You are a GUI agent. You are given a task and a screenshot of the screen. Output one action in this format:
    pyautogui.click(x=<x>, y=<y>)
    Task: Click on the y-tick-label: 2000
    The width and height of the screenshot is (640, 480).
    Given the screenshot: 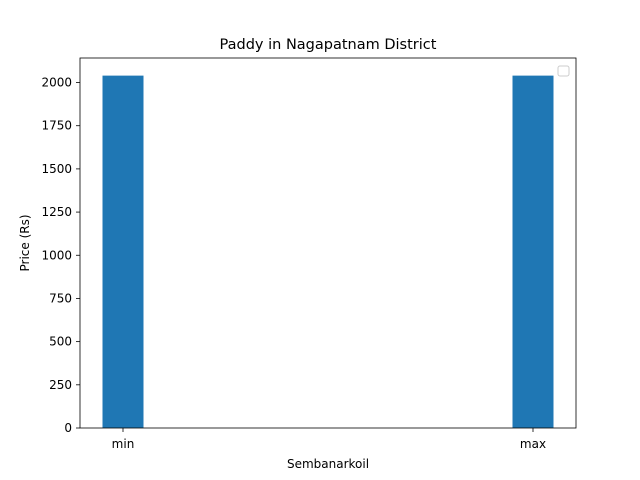 What is the action you would take?
    pyautogui.click(x=56, y=83)
    